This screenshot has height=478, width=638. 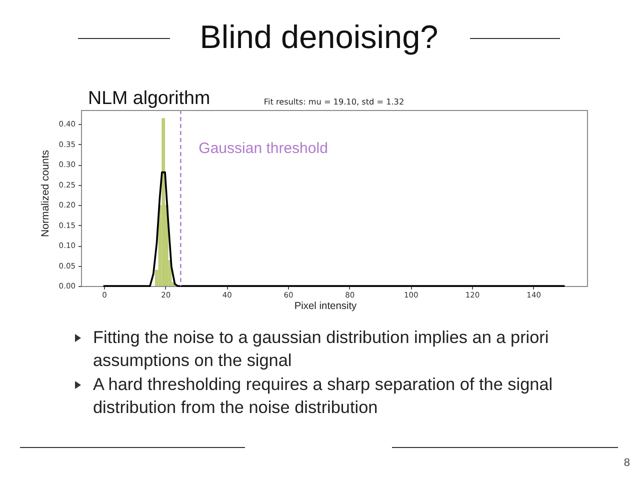 I want to click on text: A hard thresholding requires a sharp separation of the signal distribution from the noise distribution, so click(x=323, y=395).